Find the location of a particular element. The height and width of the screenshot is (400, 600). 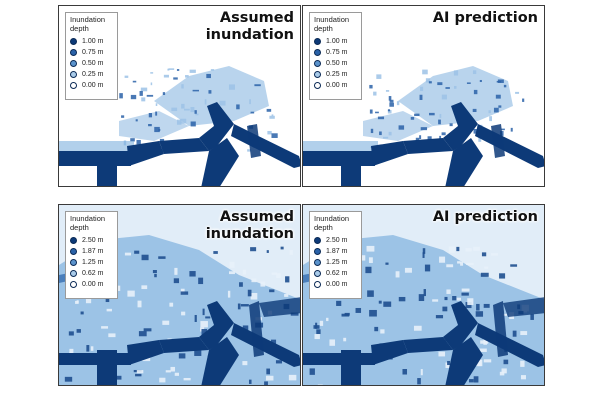

legend-item: 0.25 m is located at coordinates (336, 74).